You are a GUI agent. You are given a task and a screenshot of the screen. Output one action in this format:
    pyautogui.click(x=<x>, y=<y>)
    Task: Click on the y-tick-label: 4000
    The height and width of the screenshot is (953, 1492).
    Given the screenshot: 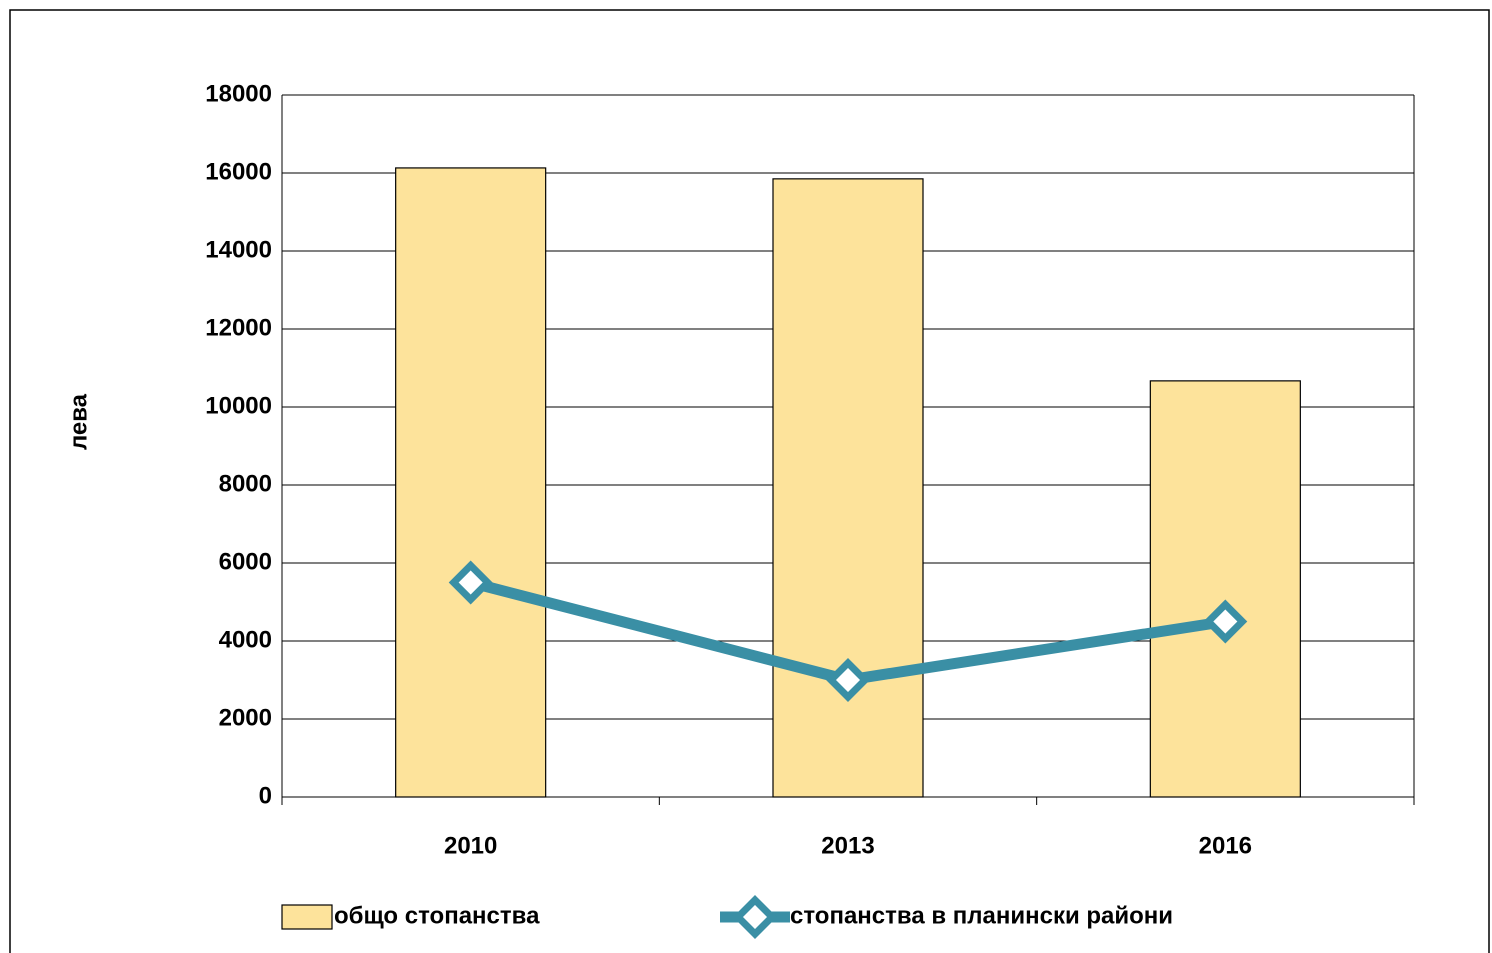 What is the action you would take?
    pyautogui.click(x=245, y=639)
    